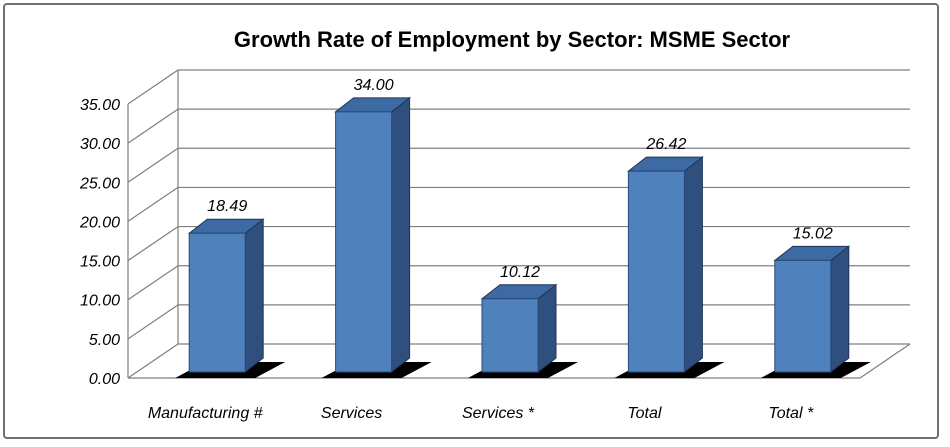 The width and height of the screenshot is (950, 447). What do you see at coordinates (498, 413) in the screenshot?
I see `category-label: Services *` at bounding box center [498, 413].